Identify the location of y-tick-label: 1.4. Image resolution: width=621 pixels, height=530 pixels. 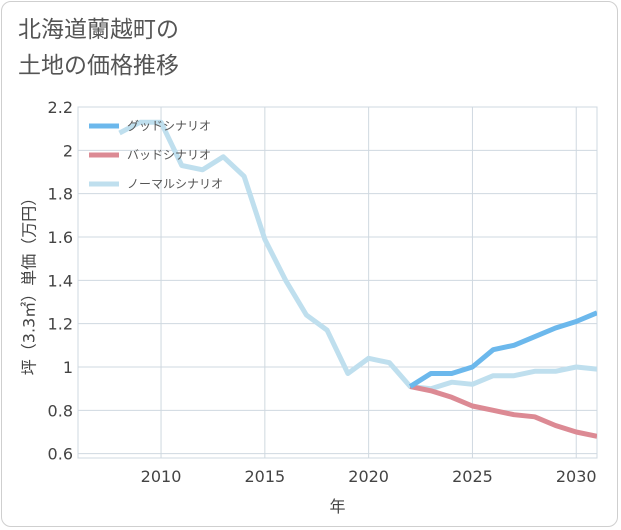
(60, 280).